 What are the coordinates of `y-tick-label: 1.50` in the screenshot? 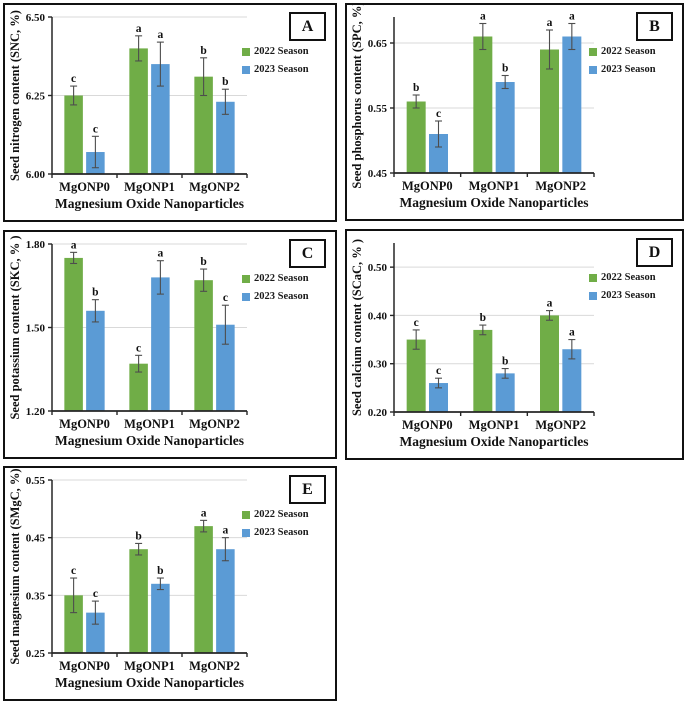 It's located at (36, 329).